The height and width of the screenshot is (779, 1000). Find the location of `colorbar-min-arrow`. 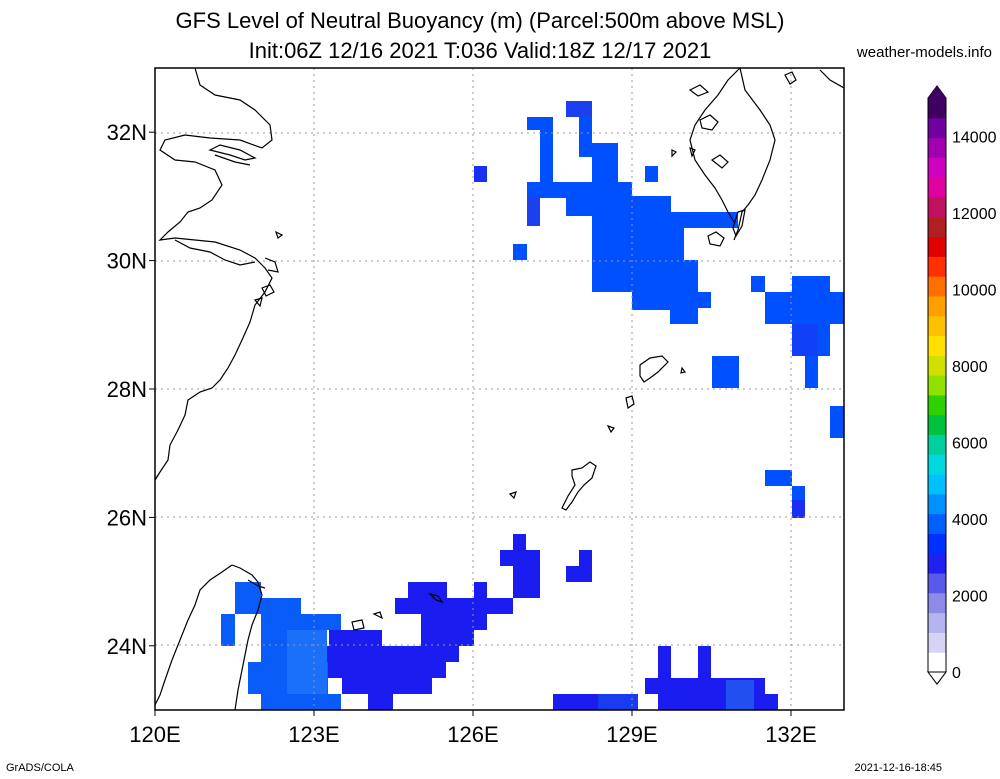

colorbar-min-arrow is located at coordinates (937, 678).